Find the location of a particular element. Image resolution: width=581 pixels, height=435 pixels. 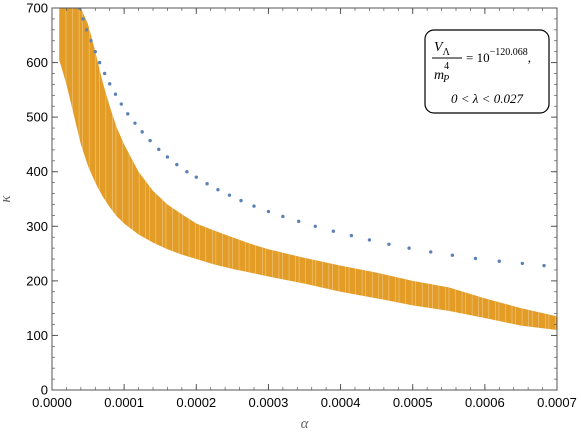

x-tick-label: 0.0000 is located at coordinates (52, 402).